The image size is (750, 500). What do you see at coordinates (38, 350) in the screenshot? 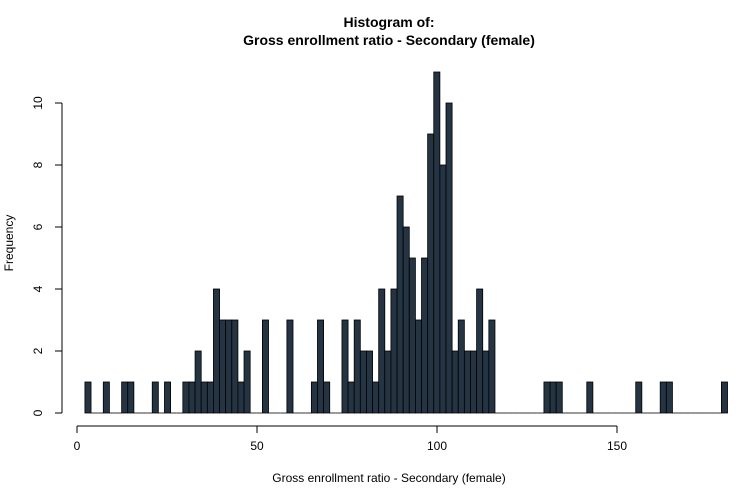
I see `y-tick-label: 2` at bounding box center [38, 350].